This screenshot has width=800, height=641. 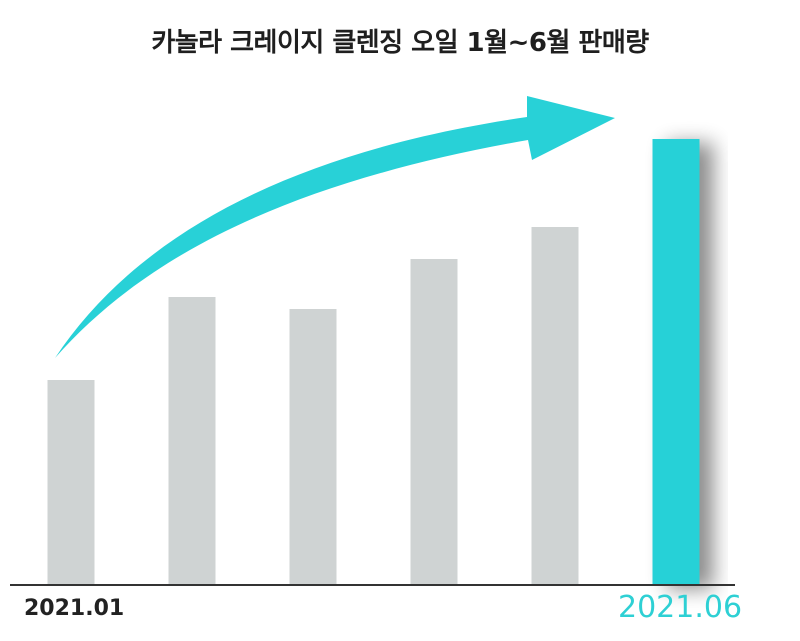 I want to click on x-axis-label-start: 2021.01, so click(x=74, y=608).